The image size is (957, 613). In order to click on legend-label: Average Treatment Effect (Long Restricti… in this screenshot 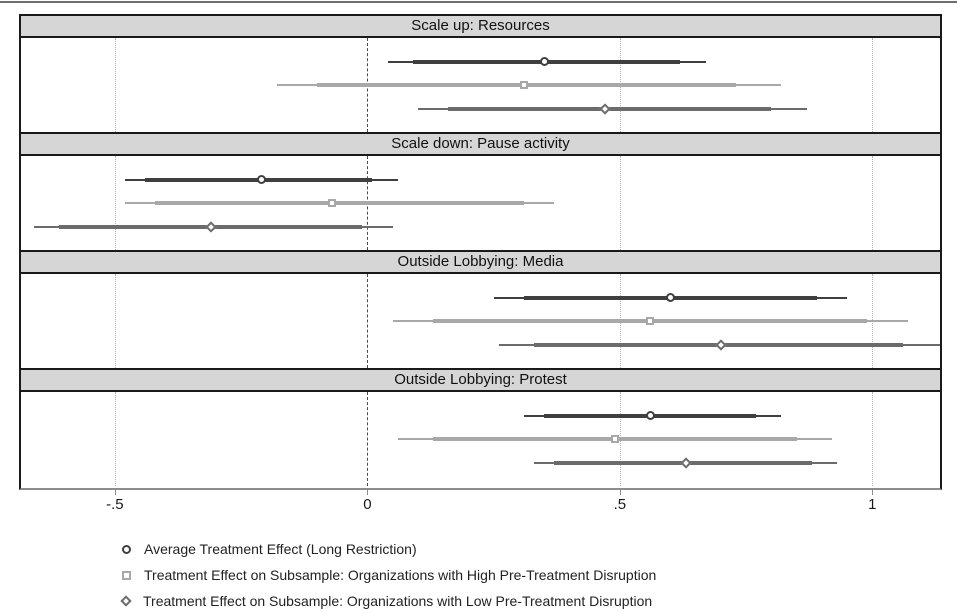, I will do `click(280, 549)`.